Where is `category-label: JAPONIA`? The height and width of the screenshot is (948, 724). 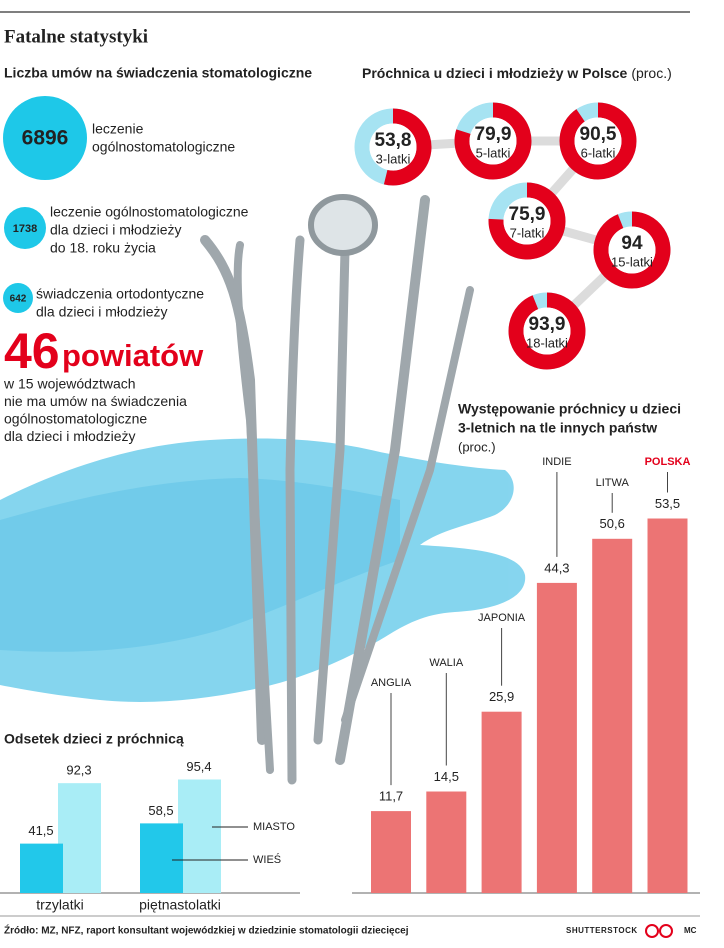 category-label: JAPONIA is located at coordinates (502, 618).